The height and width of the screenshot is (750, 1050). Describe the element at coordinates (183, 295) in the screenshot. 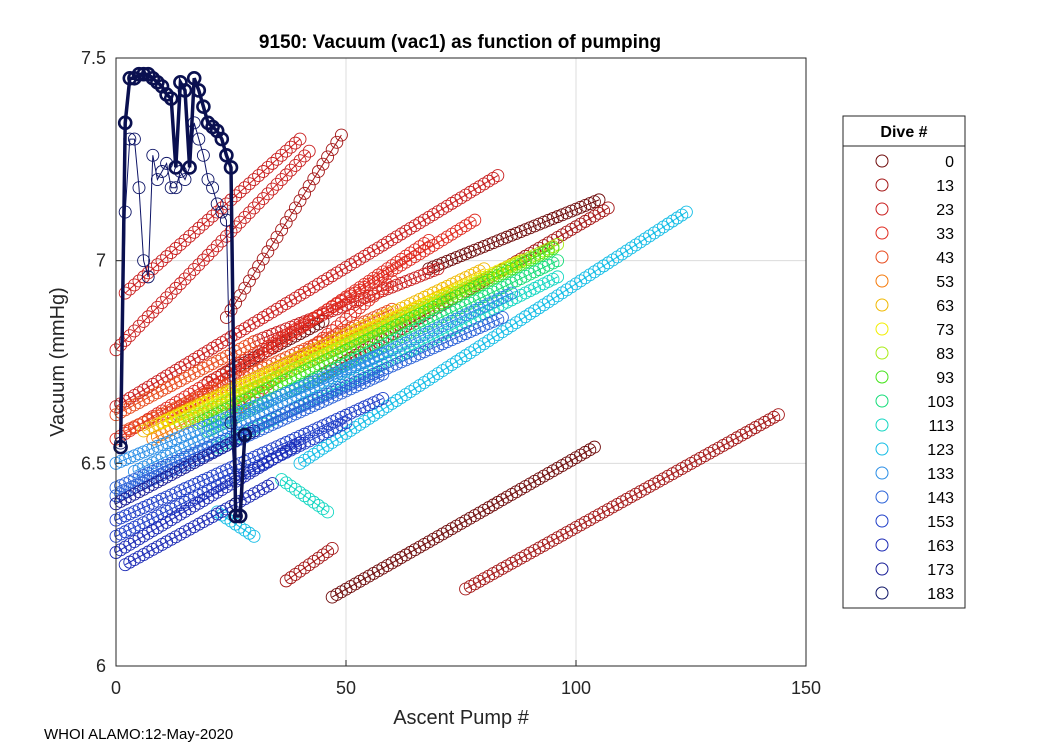

I see `series-dive-183-bold` at that location.